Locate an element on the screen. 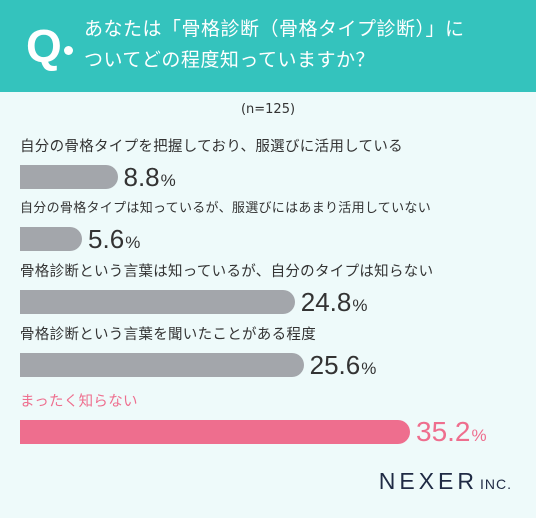 The image size is (536, 518). category-label: 骨格診断という言葉は知っているが、自分のタイプは知らない is located at coordinates (227, 272).